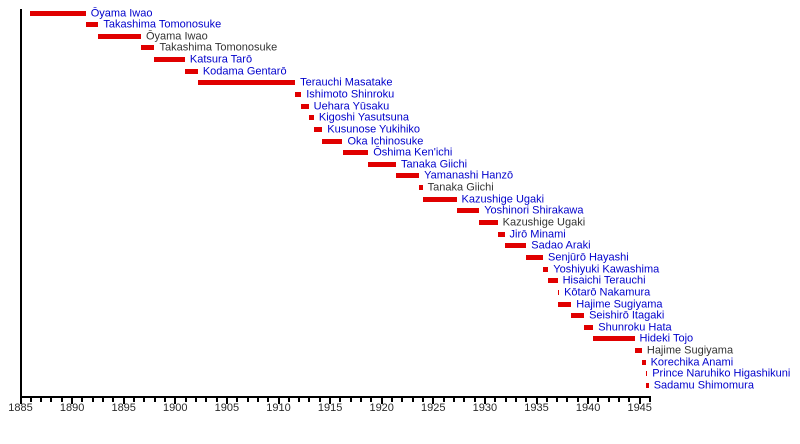 Image resolution: width=800 pixels, height=444 pixels. What do you see at coordinates (588, 408) in the screenshot?
I see `axis-tick-label: 1940` at bounding box center [588, 408].